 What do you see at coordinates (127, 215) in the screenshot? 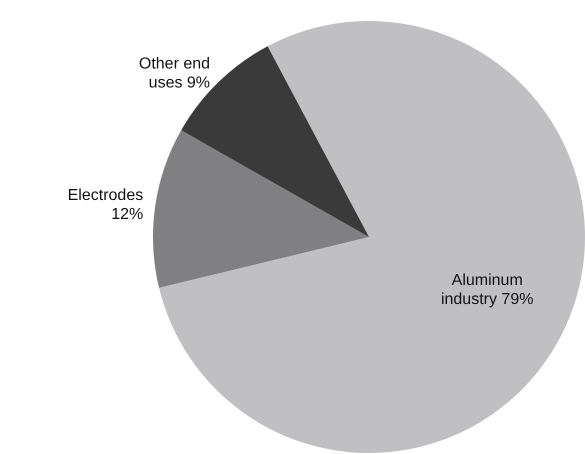
I see `data-label: 12%` at bounding box center [127, 215].